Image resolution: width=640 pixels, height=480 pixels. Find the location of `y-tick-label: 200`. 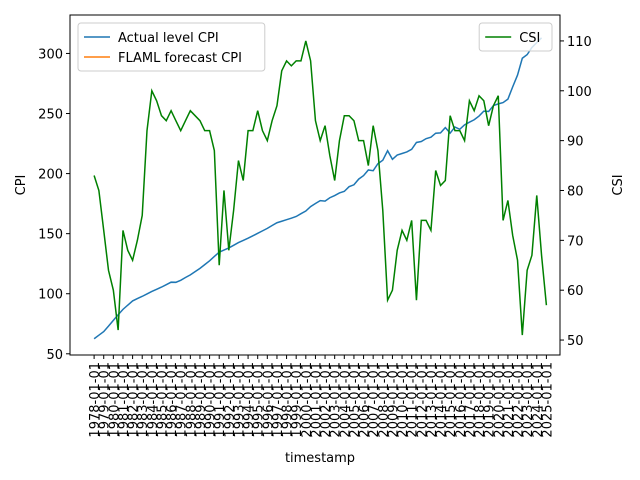

y-tick-label: 200 is located at coordinates (50, 175).